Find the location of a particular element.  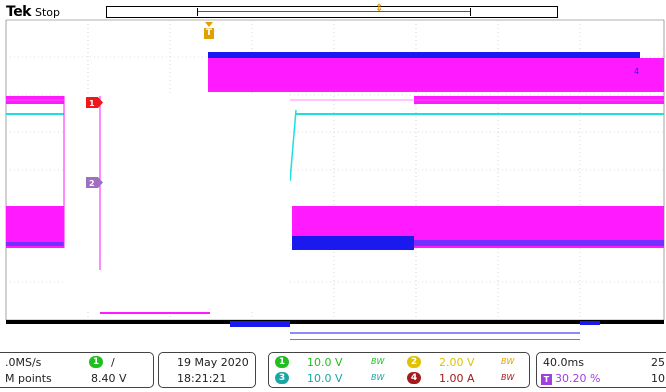

channel-2-ground-marker-icon: 2 is located at coordinates (94, 182).